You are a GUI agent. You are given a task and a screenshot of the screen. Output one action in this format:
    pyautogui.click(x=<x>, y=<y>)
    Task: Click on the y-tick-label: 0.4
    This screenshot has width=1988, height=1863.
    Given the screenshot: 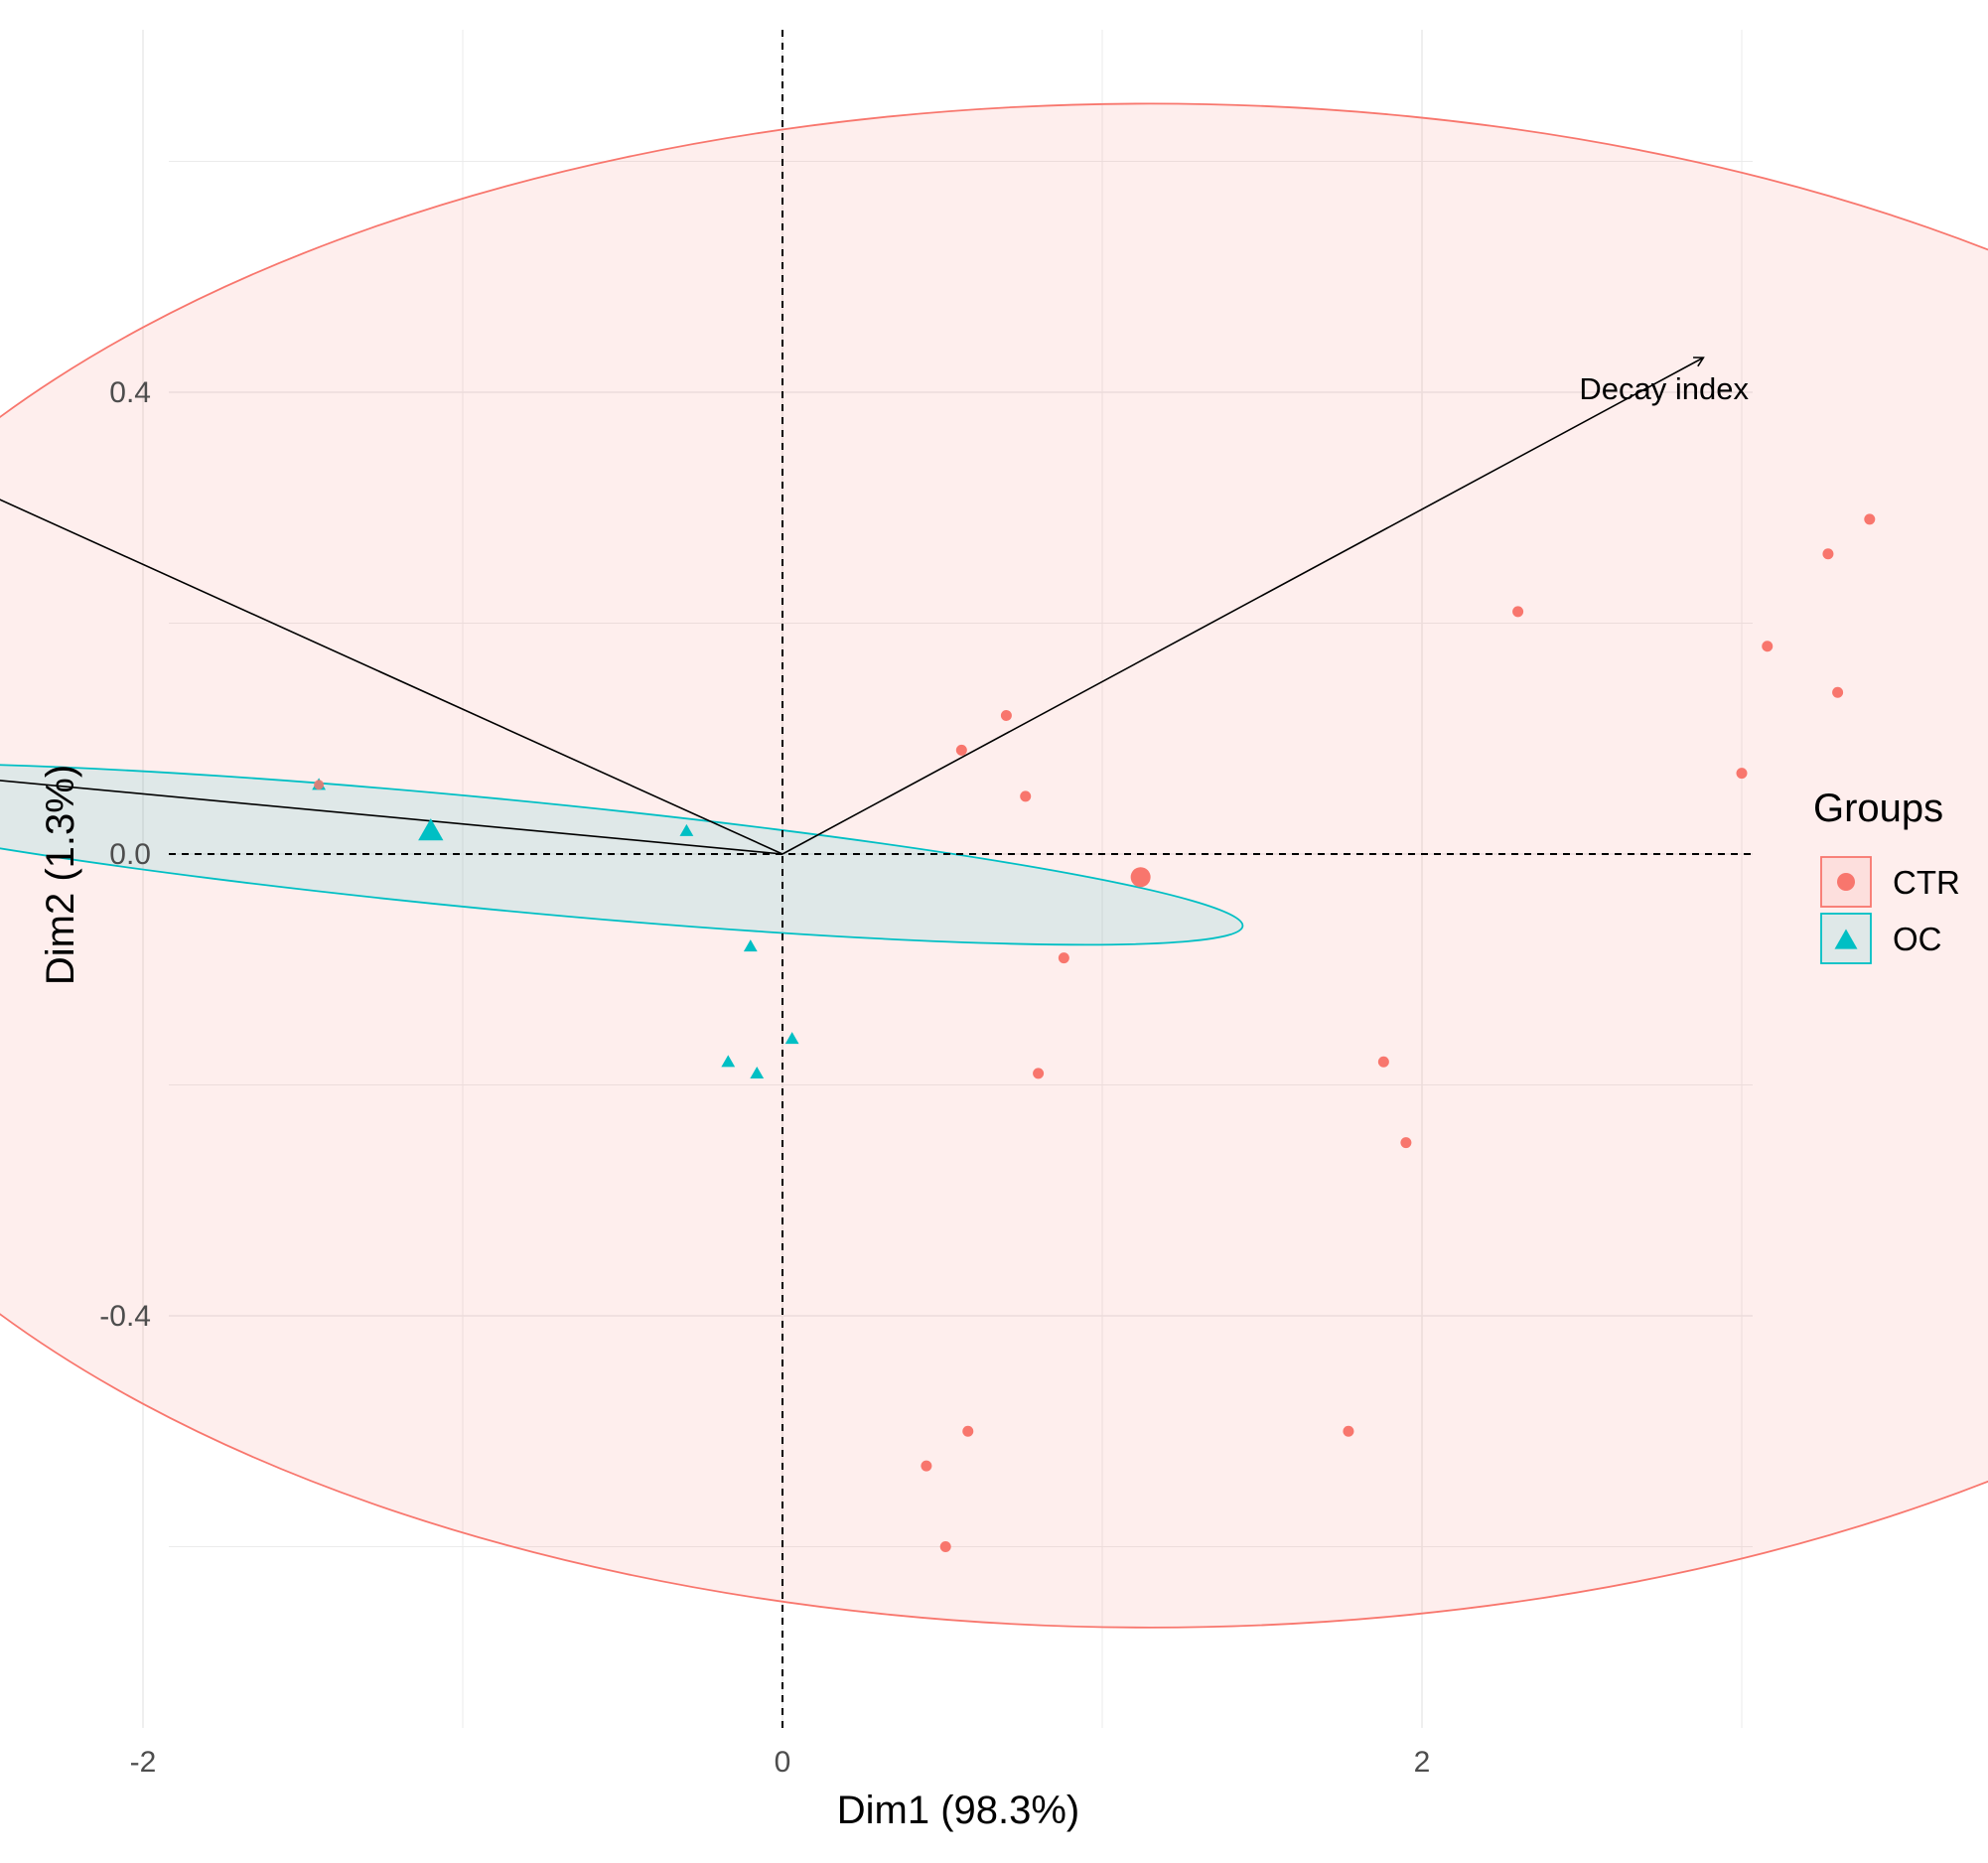 What is the action you would take?
    pyautogui.click(x=130, y=392)
    